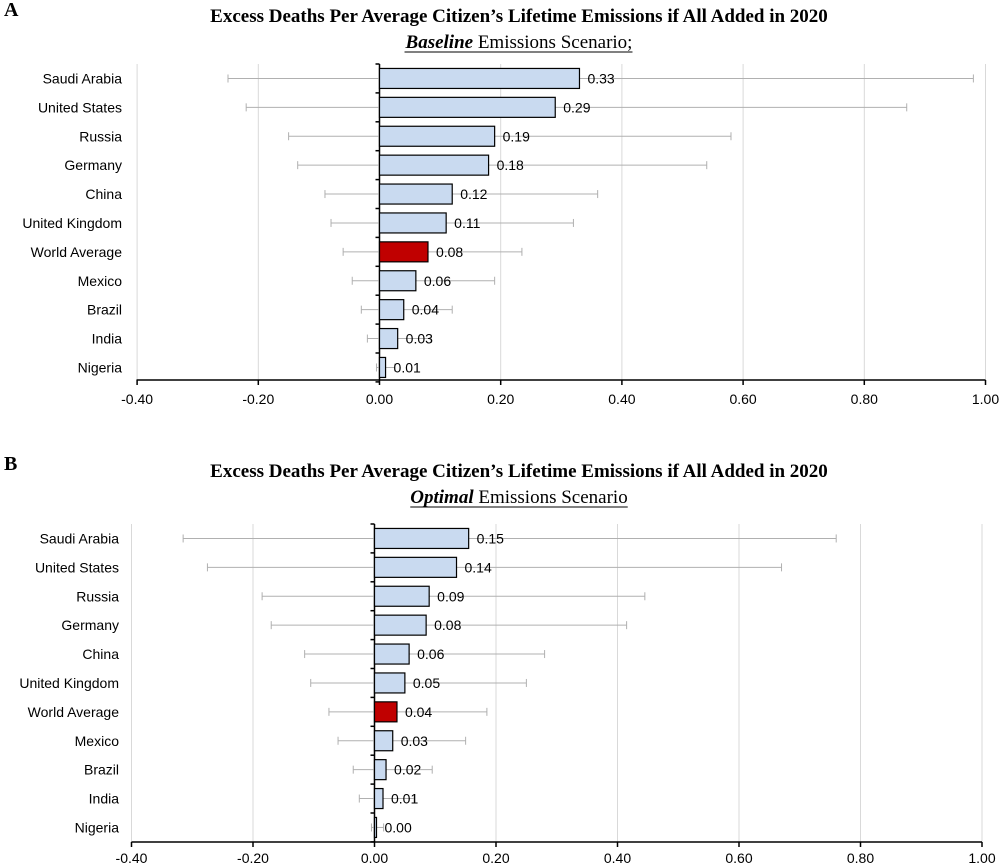 The height and width of the screenshot is (866, 1000). I want to click on subtitle-rest: Emissions Scenario, so click(551, 497).